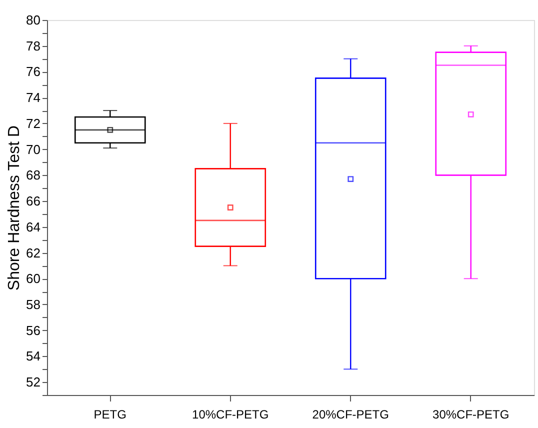  What do you see at coordinates (33, 175) in the screenshot?
I see `y-tick-label: 68` at bounding box center [33, 175].